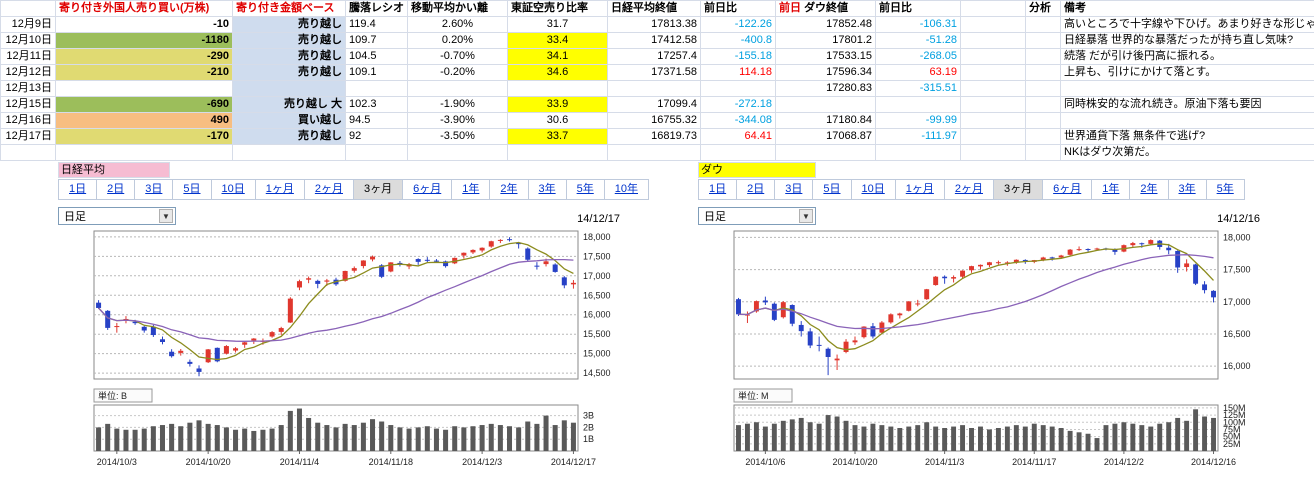 This screenshot has width=1314, height=479. What do you see at coordinates (144, 121) in the screenshot?
I see `cell-foreign: 490` at bounding box center [144, 121].